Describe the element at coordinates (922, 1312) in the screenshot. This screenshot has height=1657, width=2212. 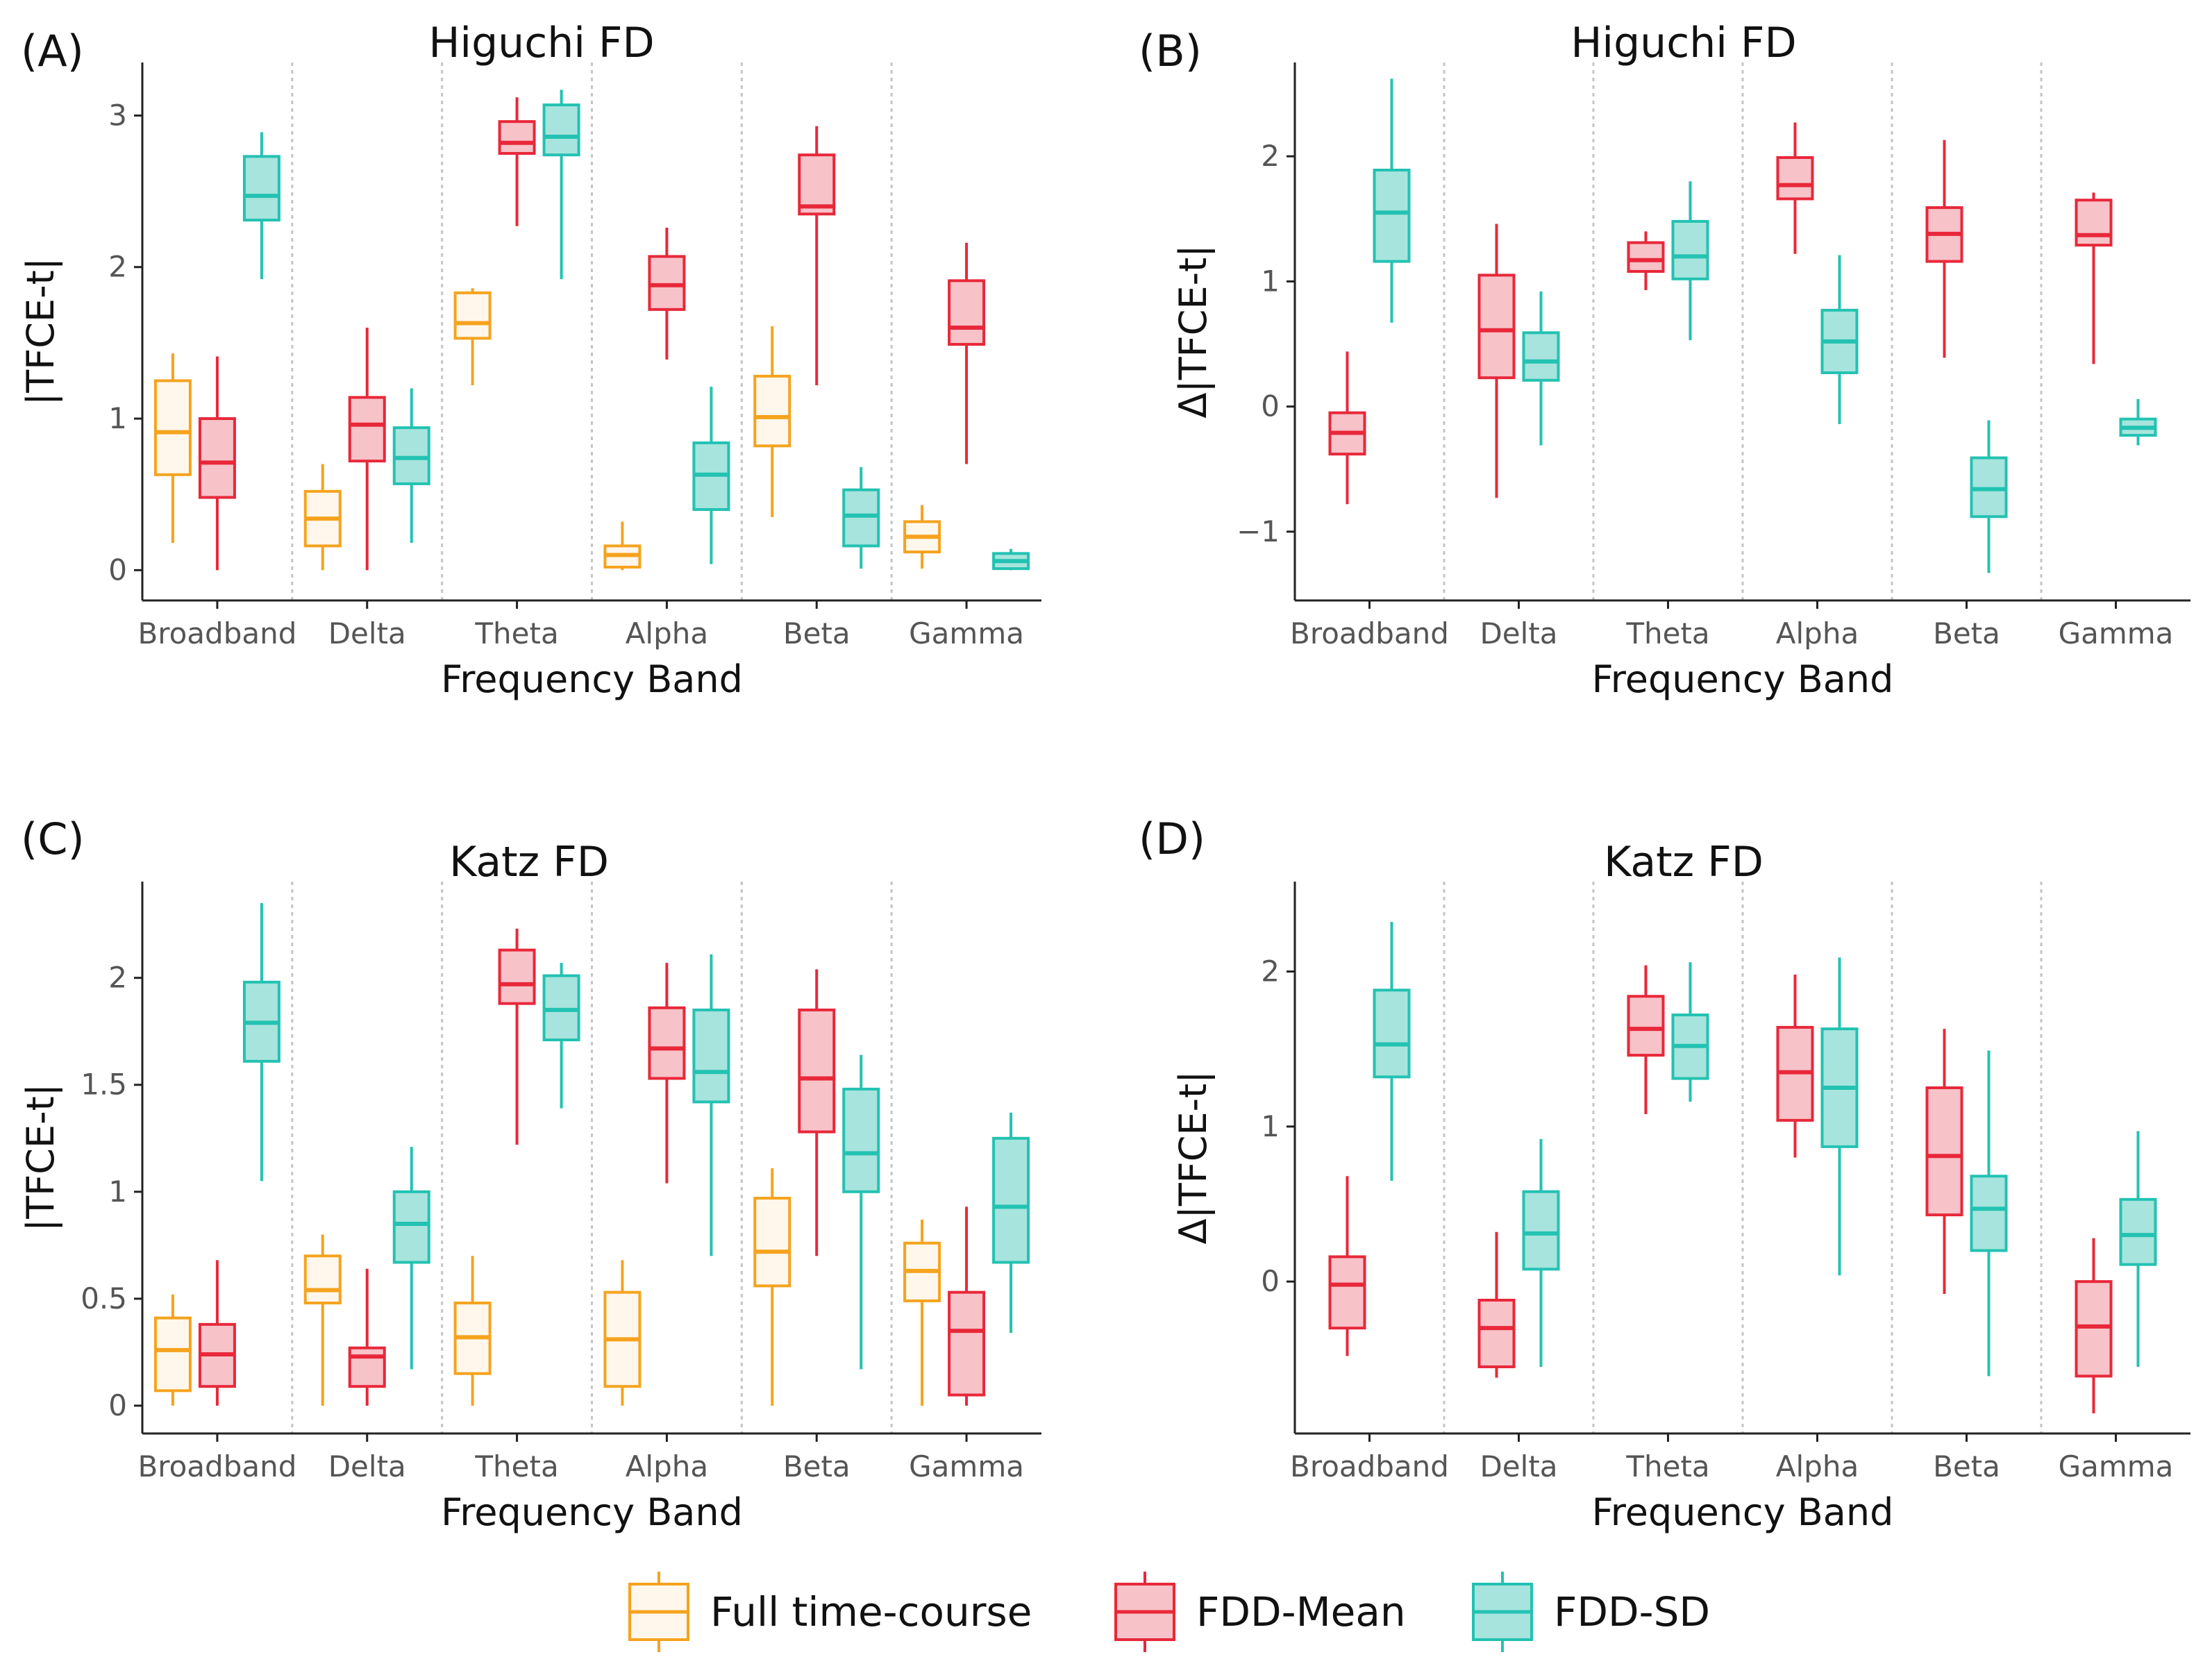
I see `box-full-time-course-gamma` at that location.